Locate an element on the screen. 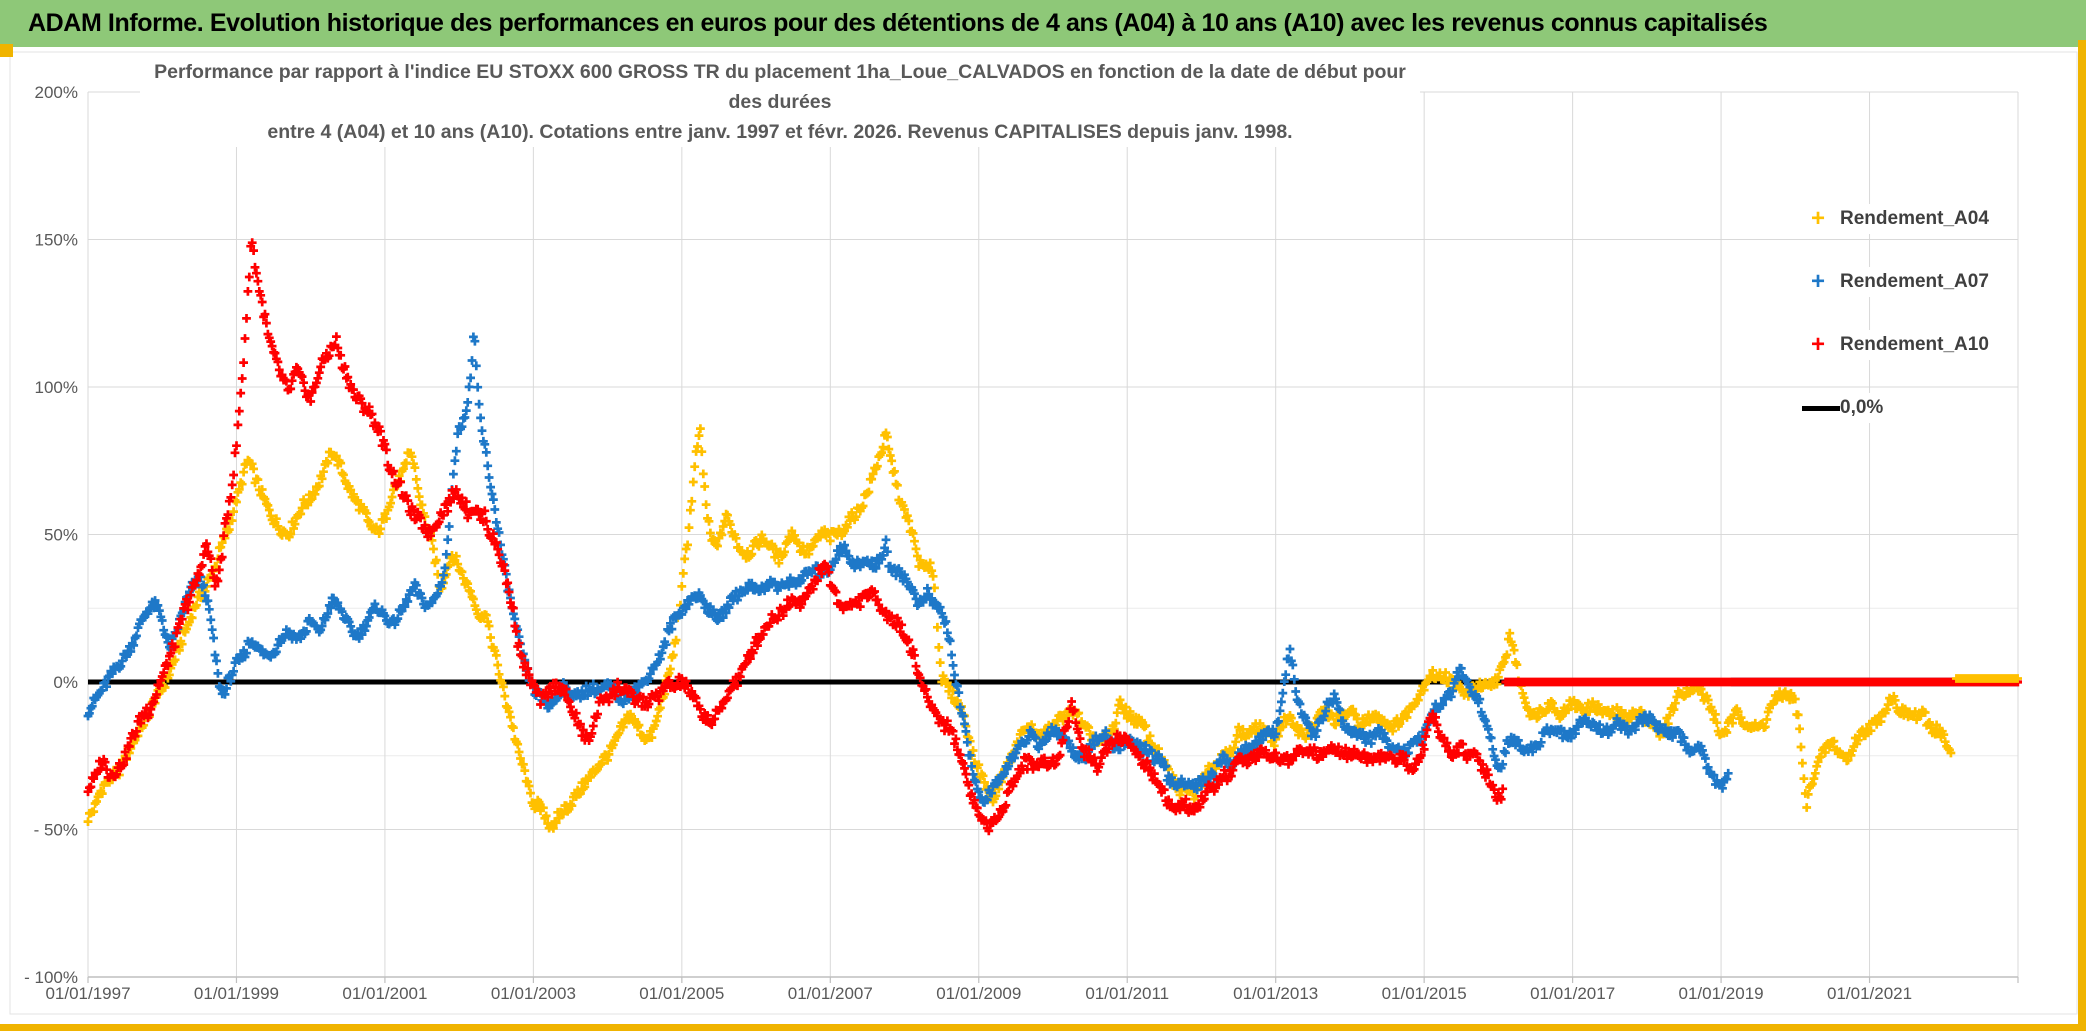 This screenshot has height=1031, width=2086. svg-text: 01/01/1997 is located at coordinates (87, 993).